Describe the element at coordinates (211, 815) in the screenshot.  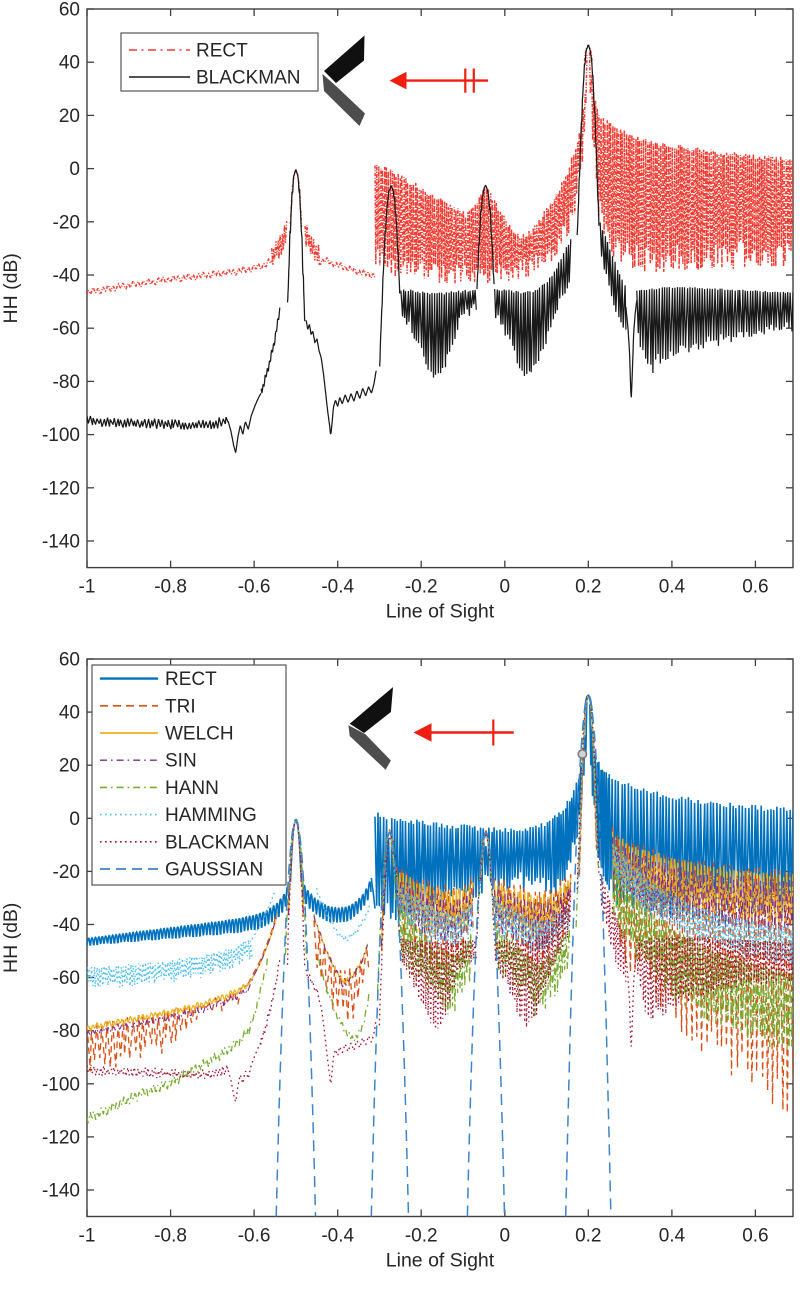
I see `svg-text: HAMMING` at that location.